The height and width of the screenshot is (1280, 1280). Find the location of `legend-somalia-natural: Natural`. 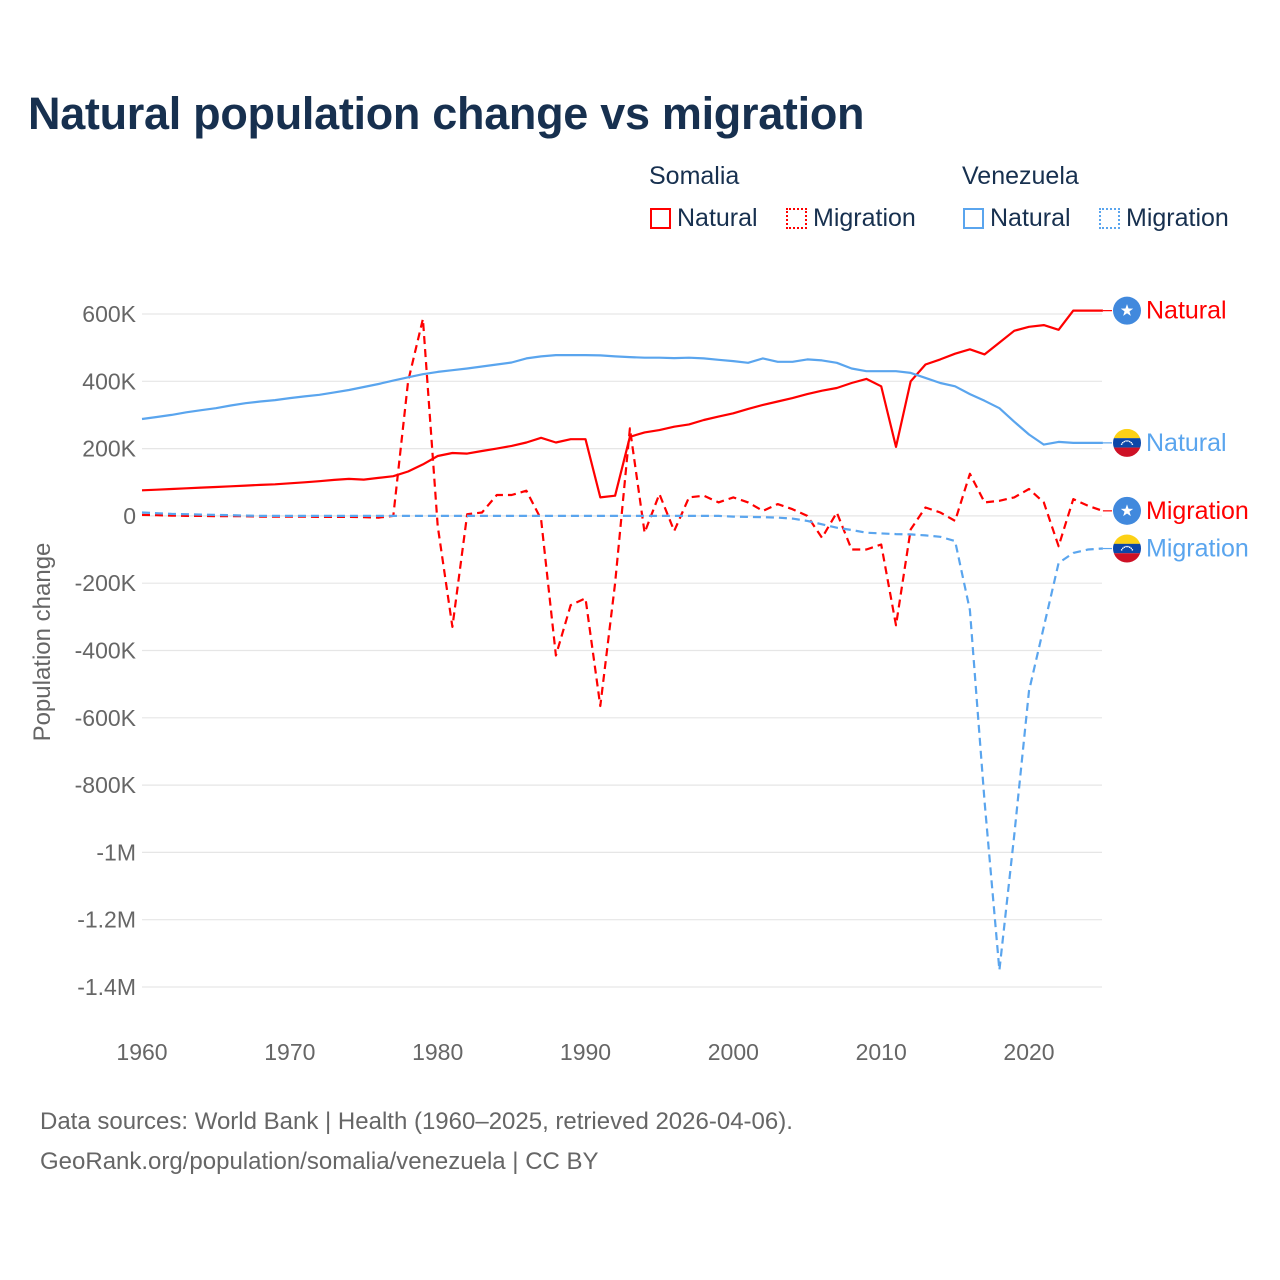

legend-somalia-natural: Natural is located at coordinates (704, 218).